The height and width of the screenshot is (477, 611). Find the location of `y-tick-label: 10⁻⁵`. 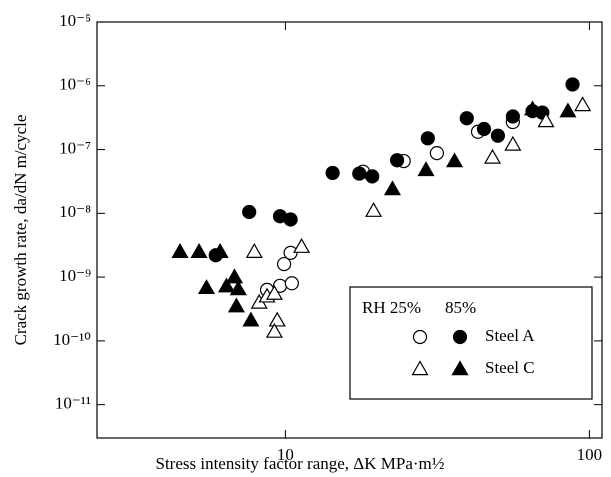

y-tick-label: 10⁻⁵ is located at coordinates (75, 20).